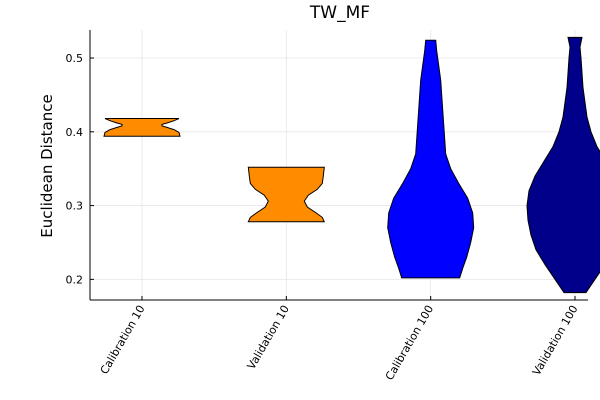 This screenshot has width=600, height=400. Describe the element at coordinates (75, 132) in the screenshot. I see `y-tick-label: 0.4` at that location.